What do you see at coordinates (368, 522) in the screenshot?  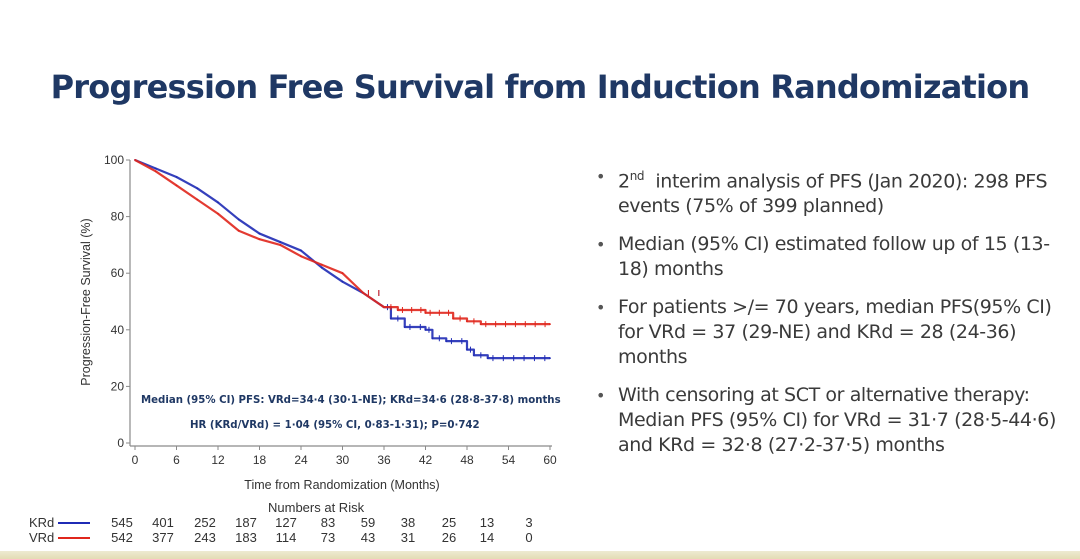 I see `risk-count: 59` at bounding box center [368, 522].